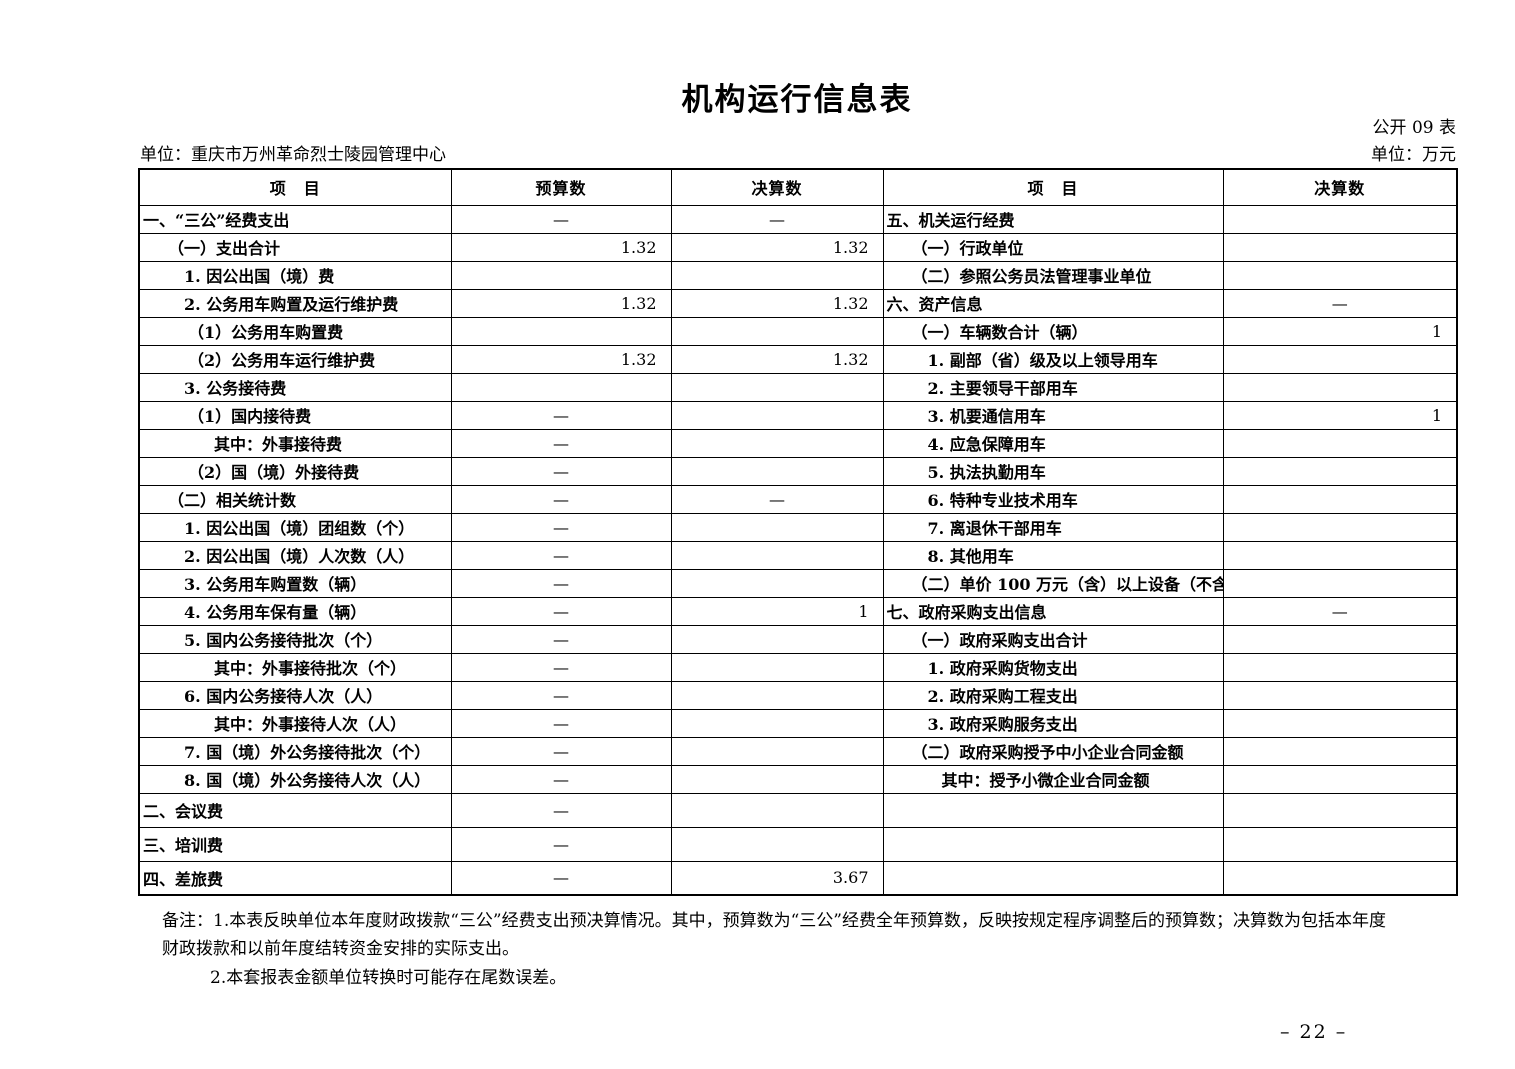 Image resolution: width=1515 pixels, height=1069 pixels. I want to click on item-label-right: 其中：授予小微企业合同金额, so click(1053, 779).